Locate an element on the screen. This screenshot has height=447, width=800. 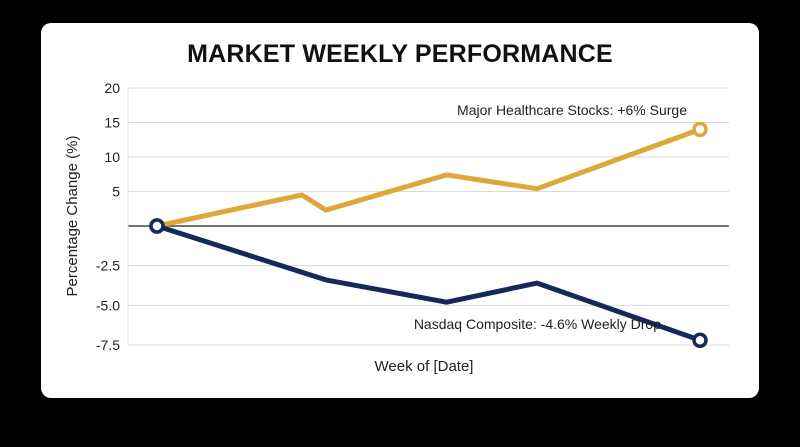
y-tick-label-5: -5.0 is located at coordinates (108, 305).